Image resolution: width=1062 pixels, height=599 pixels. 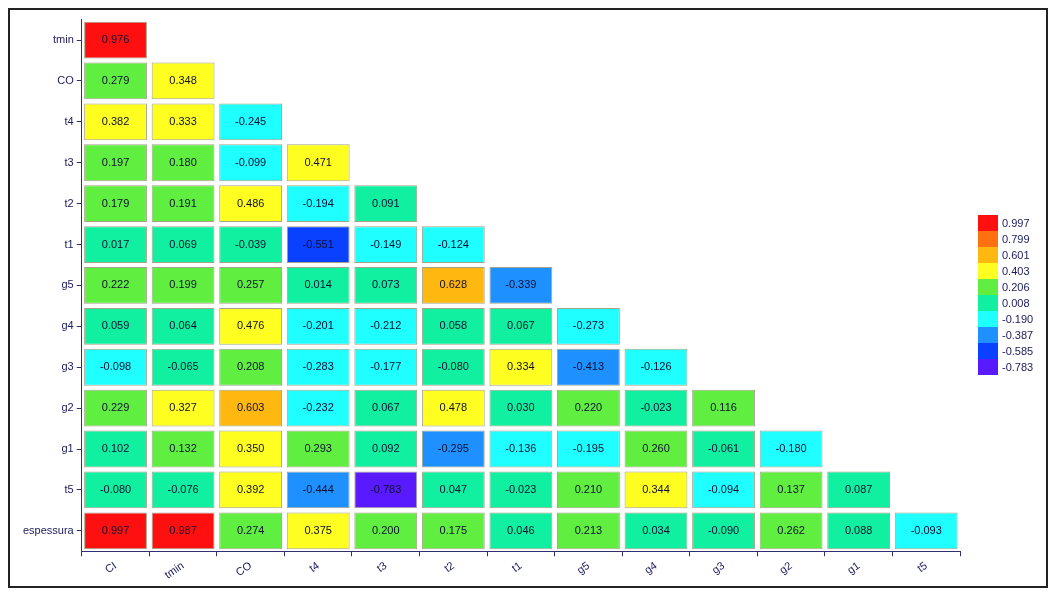 I want to click on color-bar-label: -0.585, so click(x=1018, y=351).